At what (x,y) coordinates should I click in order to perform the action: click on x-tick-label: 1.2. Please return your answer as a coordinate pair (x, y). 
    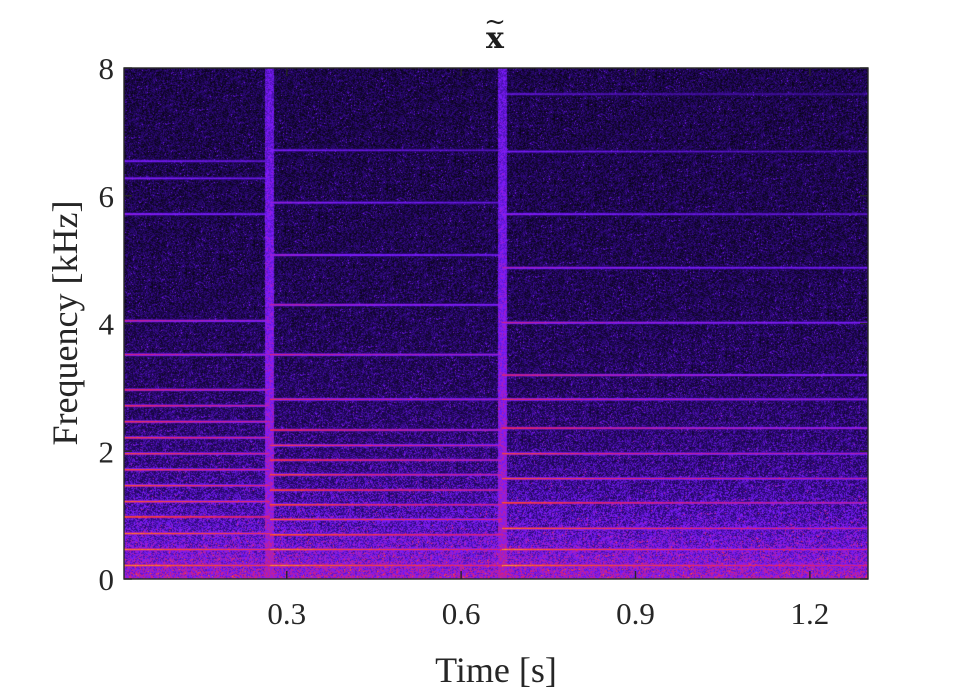
    Looking at the image, I should click on (810, 613).